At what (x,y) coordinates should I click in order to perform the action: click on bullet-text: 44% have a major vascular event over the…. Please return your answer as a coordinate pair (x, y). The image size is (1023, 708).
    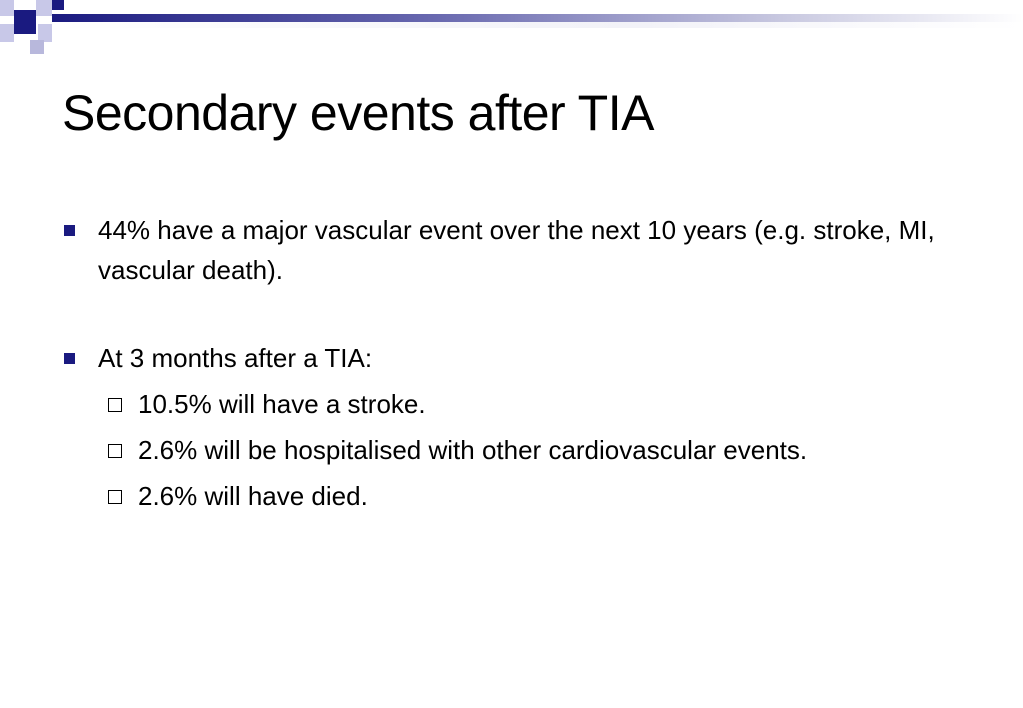
    Looking at the image, I should click on (516, 250).